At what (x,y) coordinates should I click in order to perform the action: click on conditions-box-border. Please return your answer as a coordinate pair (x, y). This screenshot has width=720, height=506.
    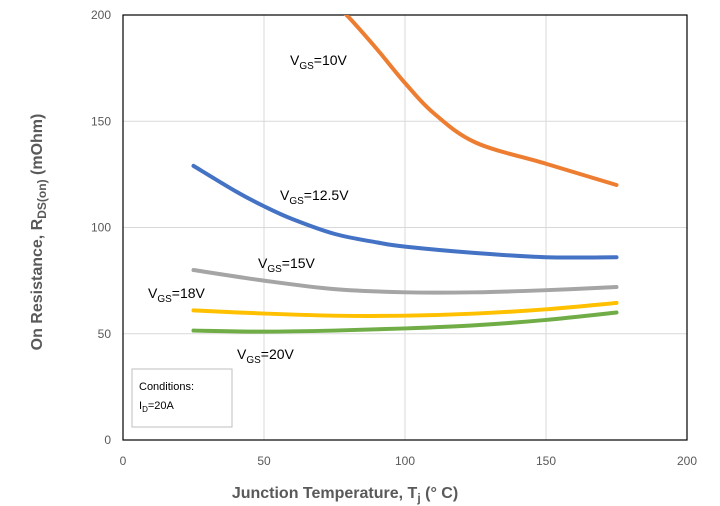
    Looking at the image, I should click on (182, 398).